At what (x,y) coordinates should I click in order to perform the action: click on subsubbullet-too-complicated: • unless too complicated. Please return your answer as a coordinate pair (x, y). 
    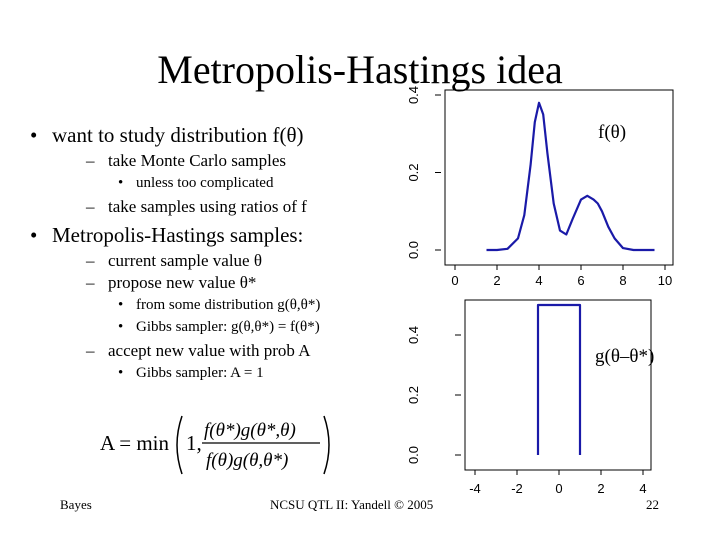
    Looking at the image, I should click on (195, 183).